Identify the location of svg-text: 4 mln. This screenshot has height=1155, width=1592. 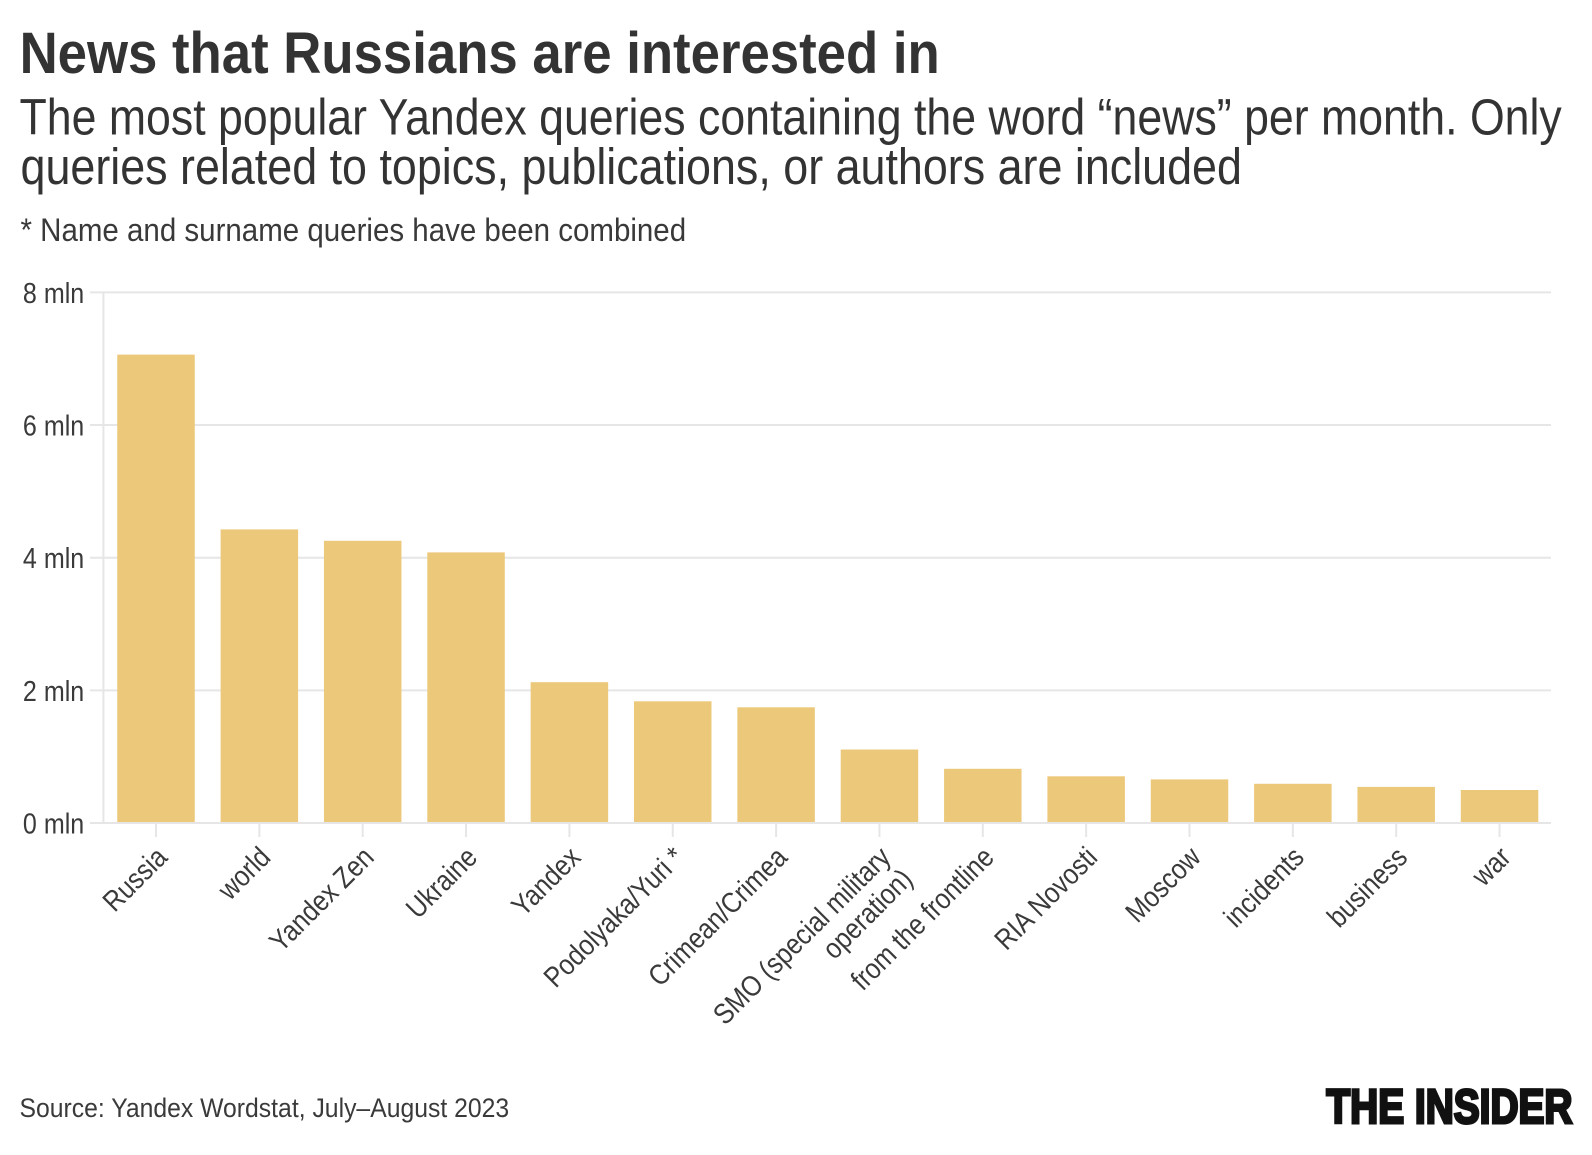
(53, 559).